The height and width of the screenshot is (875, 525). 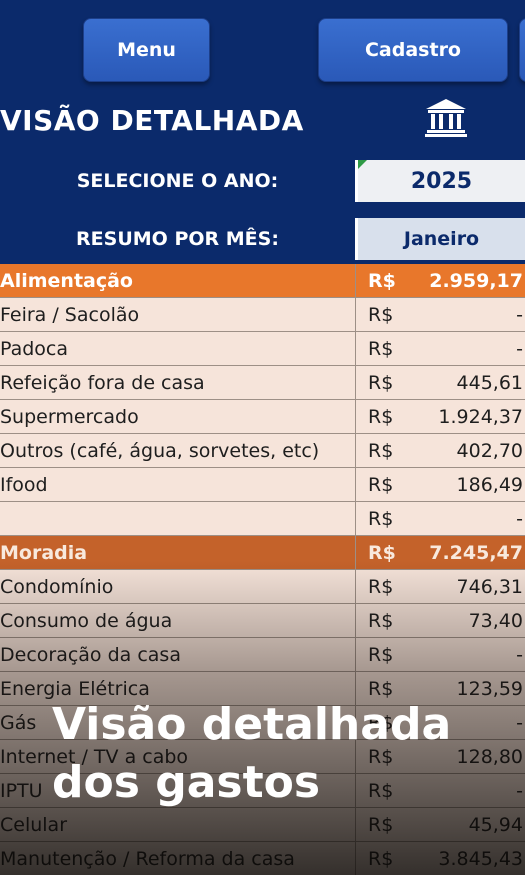 I want to click on table-row: Padoca R$ -, so click(x=262, y=349).